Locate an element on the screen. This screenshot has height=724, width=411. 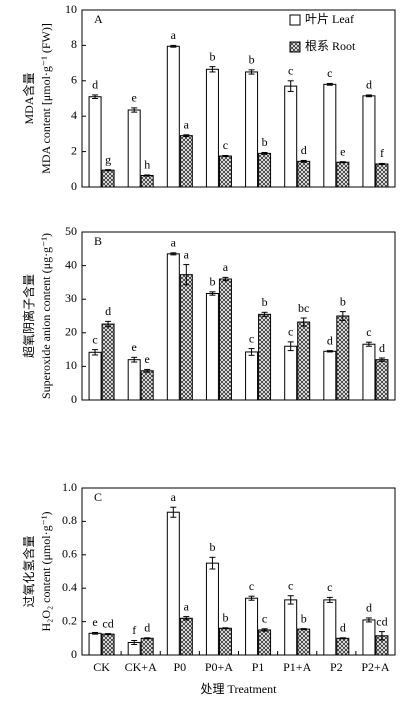
y-tick-label: 2 is located at coordinates (74, 150).